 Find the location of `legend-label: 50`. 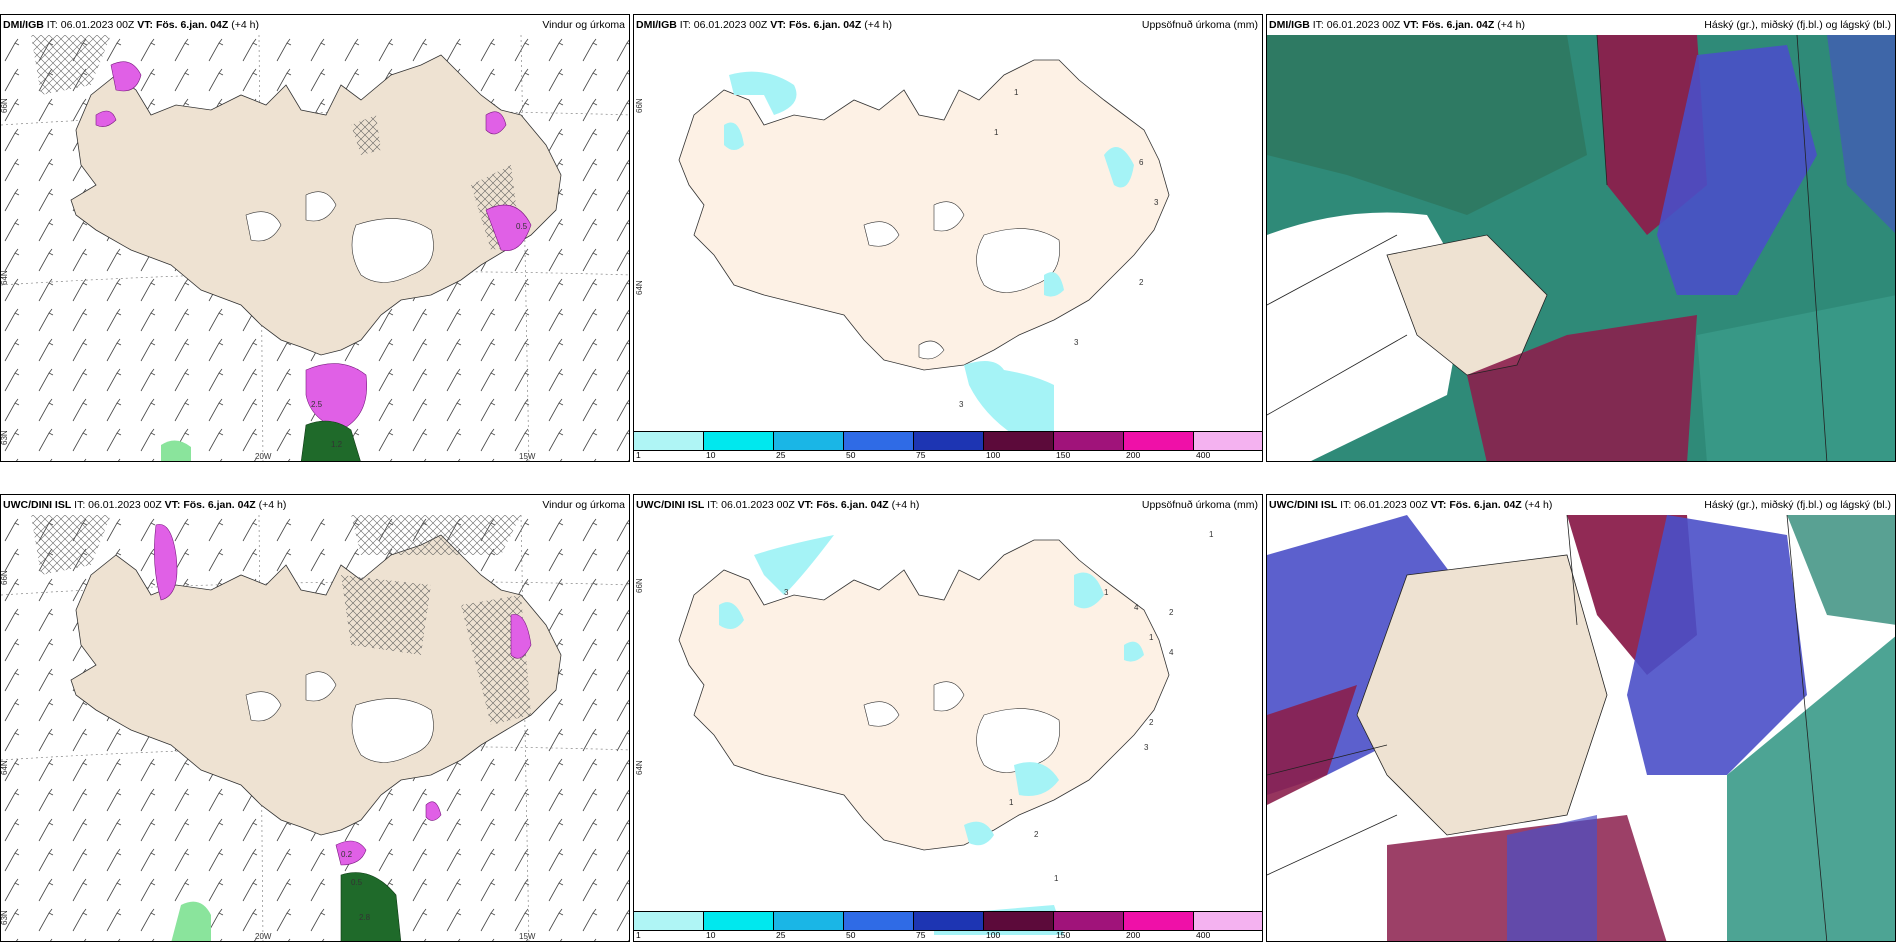

legend-label: 50 is located at coordinates (851, 455).